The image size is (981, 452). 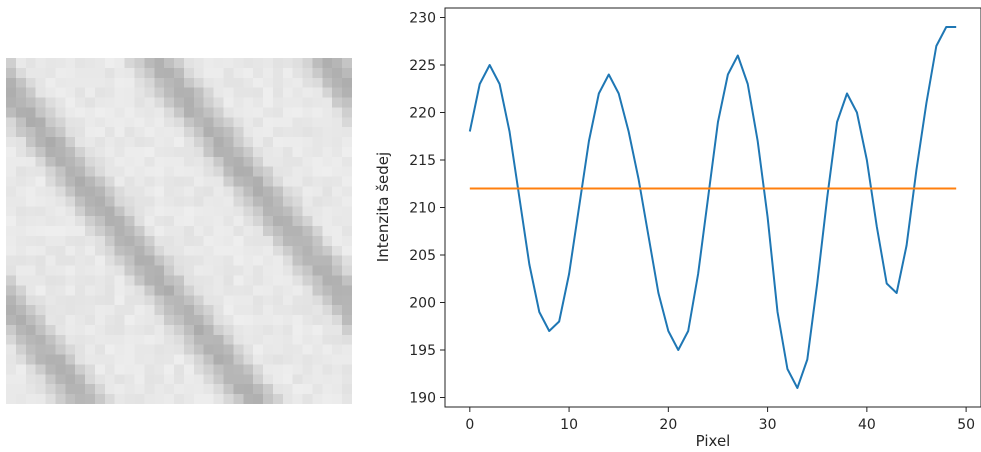 I want to click on y-axis-ticks: 190 195 200 205 210 215 220 225 230, so click(x=427, y=209).